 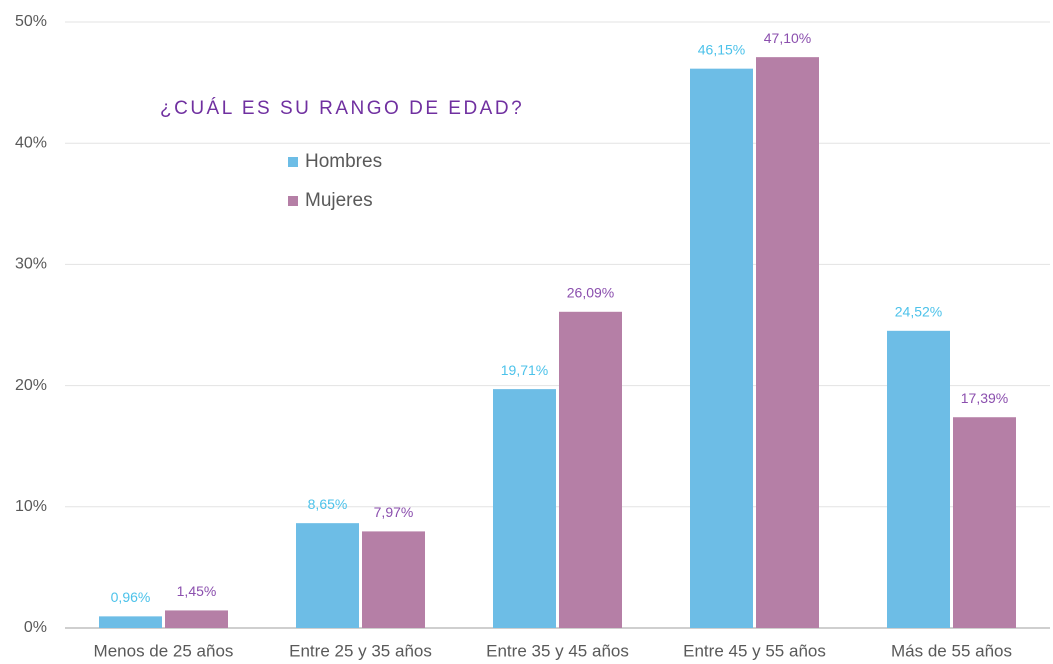 What do you see at coordinates (131, 597) in the screenshot?
I see `value-label: 0,96%` at bounding box center [131, 597].